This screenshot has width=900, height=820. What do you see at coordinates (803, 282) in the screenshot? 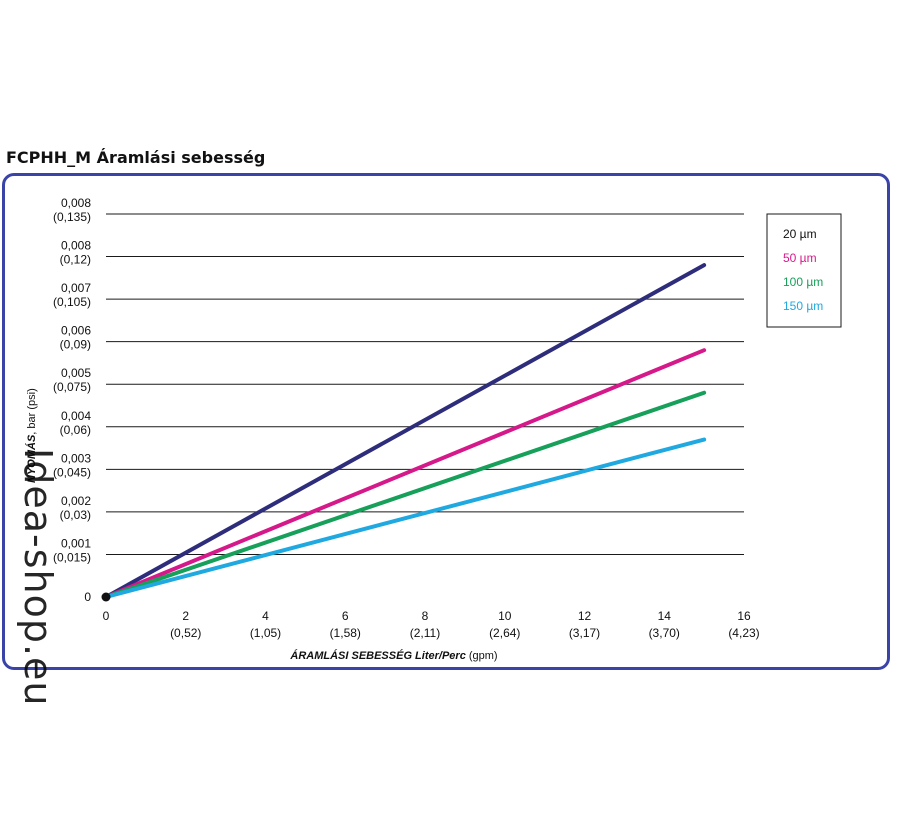
I see `legend-entry: 100 µm` at bounding box center [803, 282].